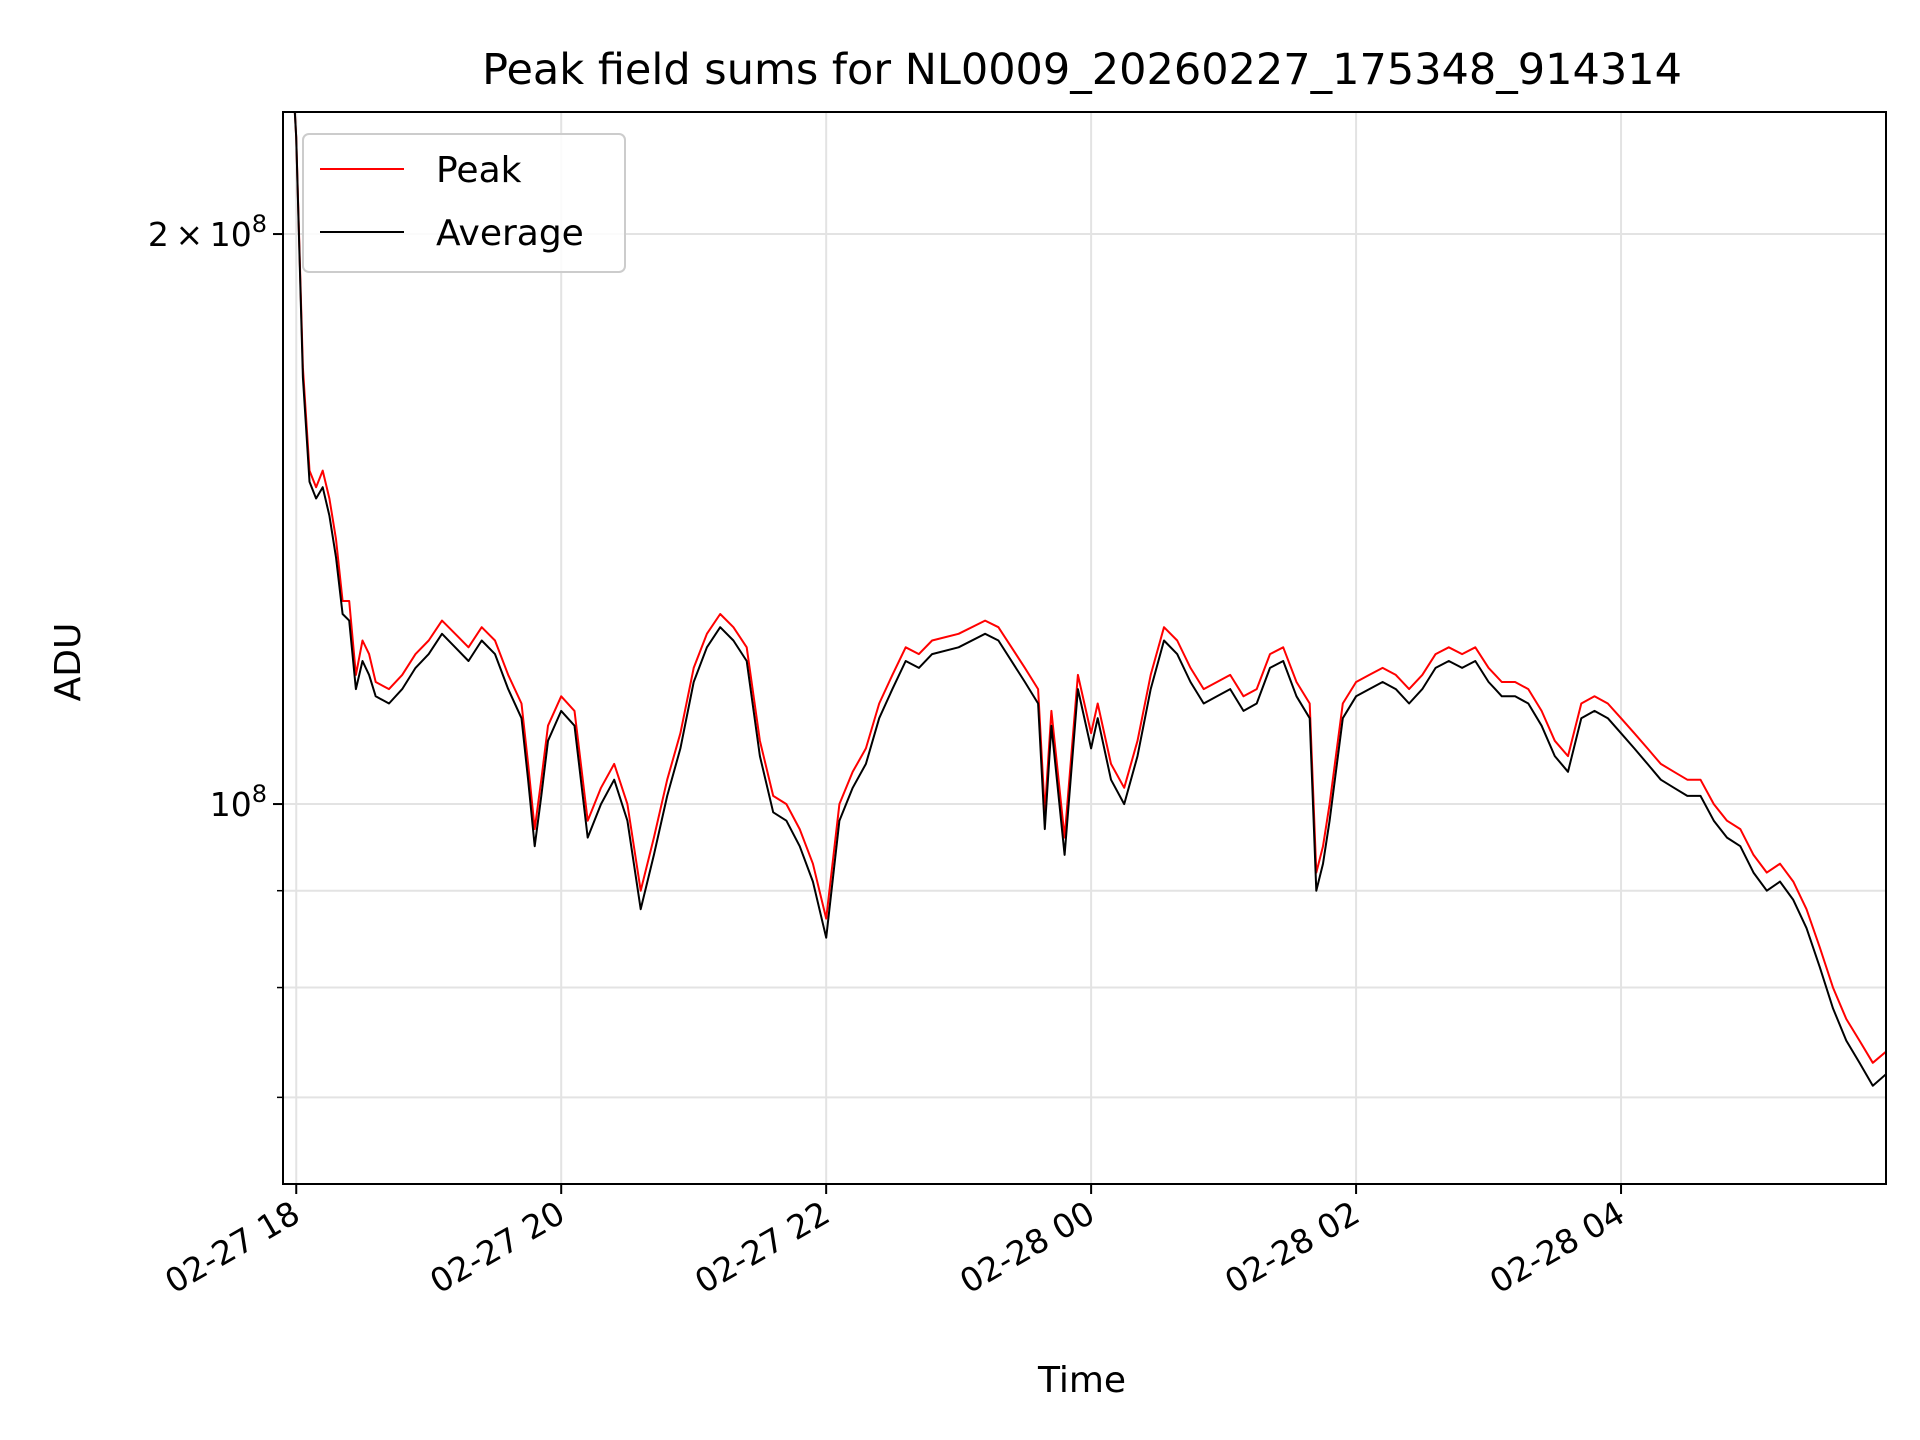 The image size is (1920, 1440). Describe the element at coordinates (215, 654) in the screenshot. I see `y-axis: 2 × 108 108` at that location.